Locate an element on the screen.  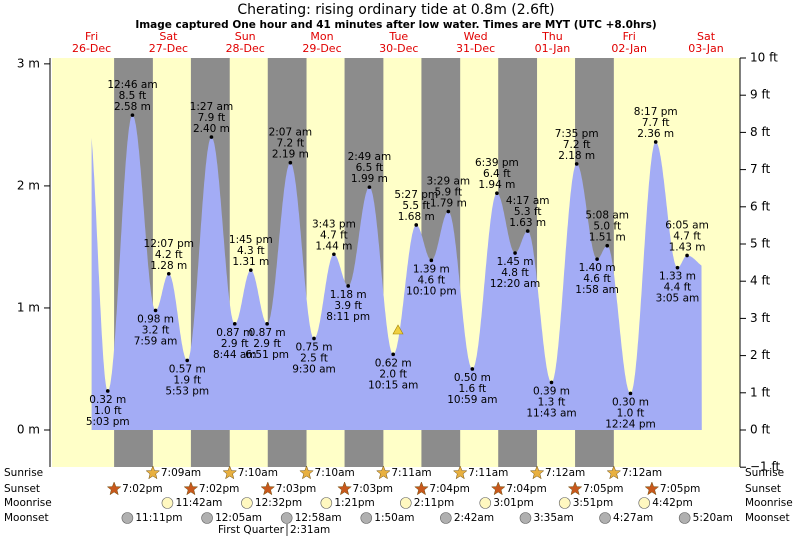
tide-label: 5.0 ft is located at coordinates (607, 227).